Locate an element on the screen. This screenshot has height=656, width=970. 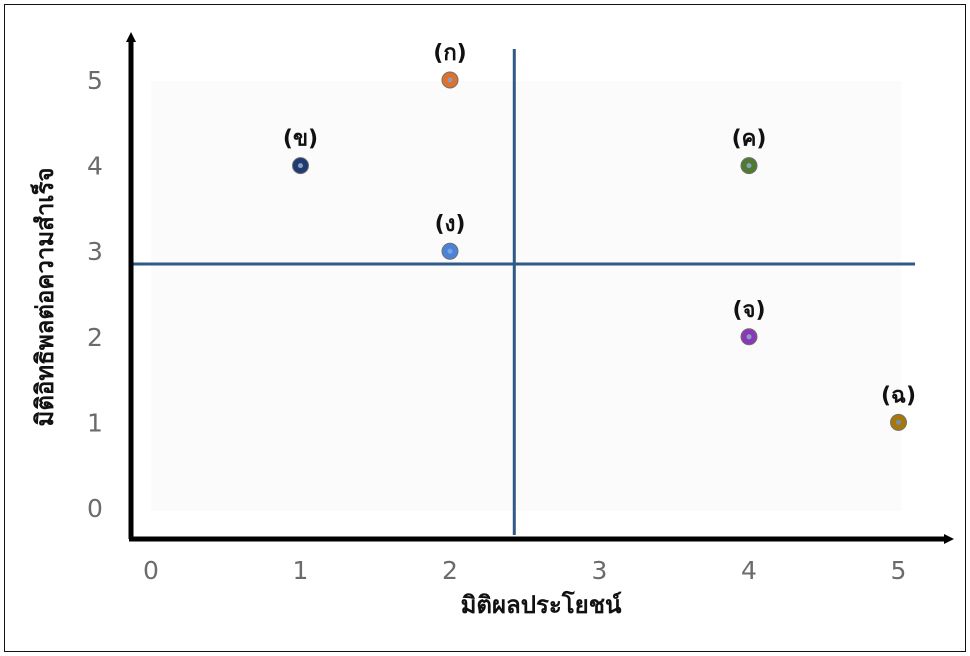
data-point: (ข) is located at coordinates (300, 151).